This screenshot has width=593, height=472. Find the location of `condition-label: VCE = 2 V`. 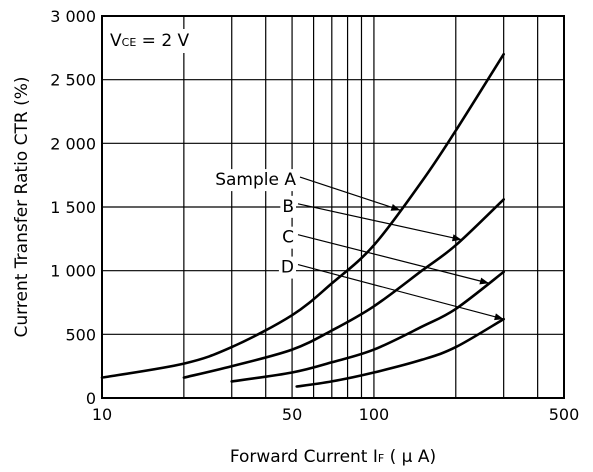

condition-label: VCE = 2 V is located at coordinates (150, 41).